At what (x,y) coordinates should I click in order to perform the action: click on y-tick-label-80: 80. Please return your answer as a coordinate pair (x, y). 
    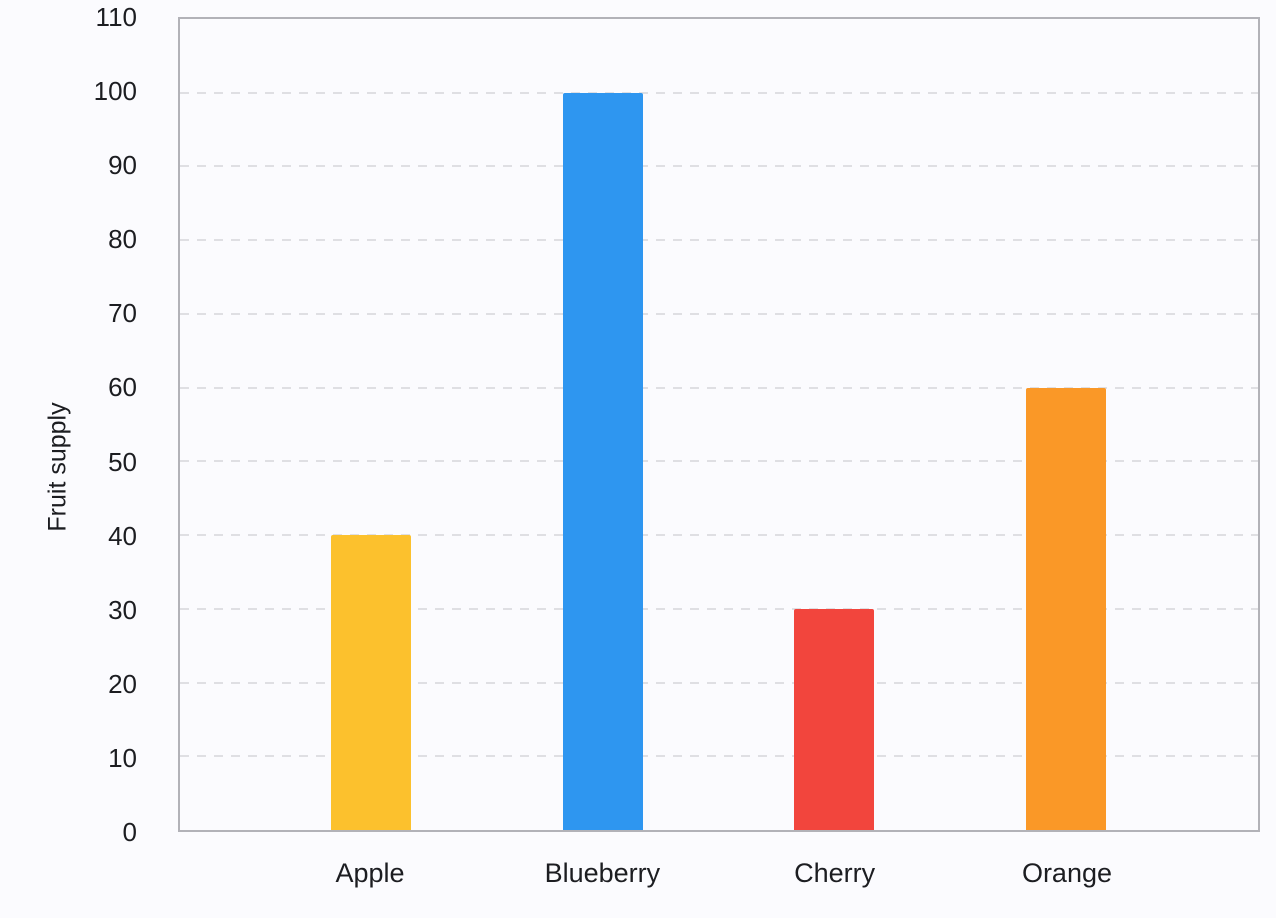
    Looking at the image, I should click on (122, 239).